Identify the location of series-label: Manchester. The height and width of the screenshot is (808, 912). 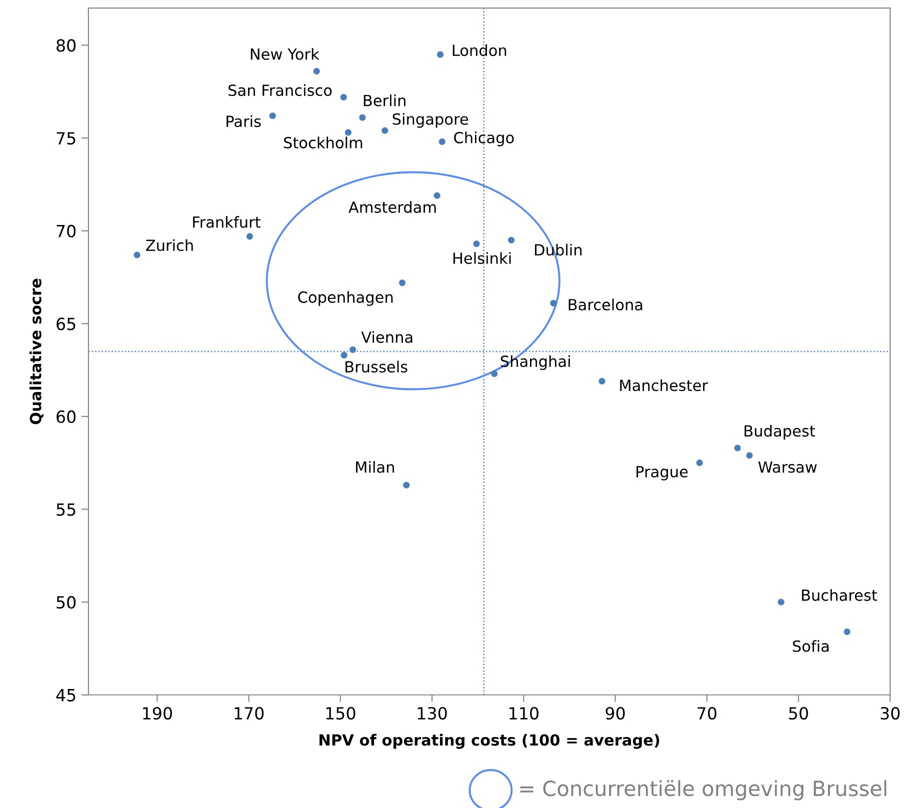
(664, 385).